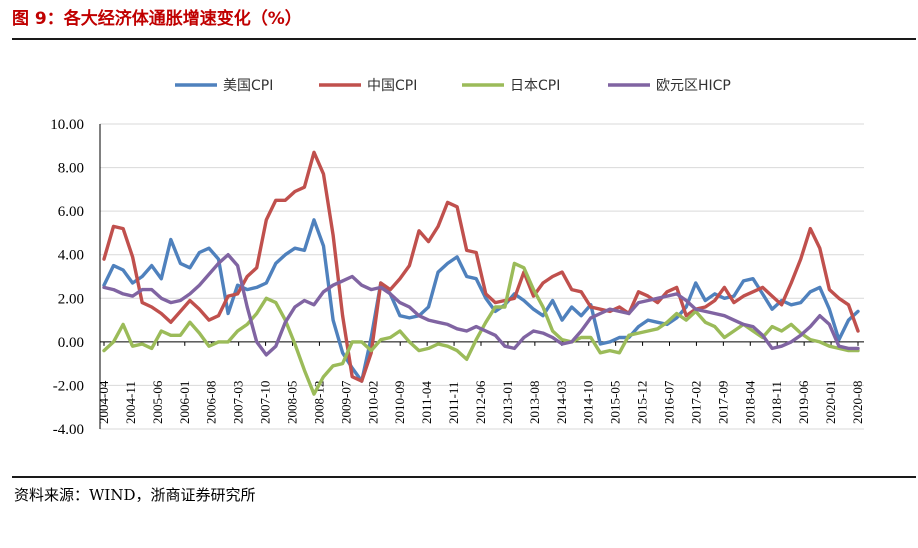  What do you see at coordinates (184, 402) in the screenshot?
I see `x-tick-label: 2006-01` at bounding box center [184, 402].